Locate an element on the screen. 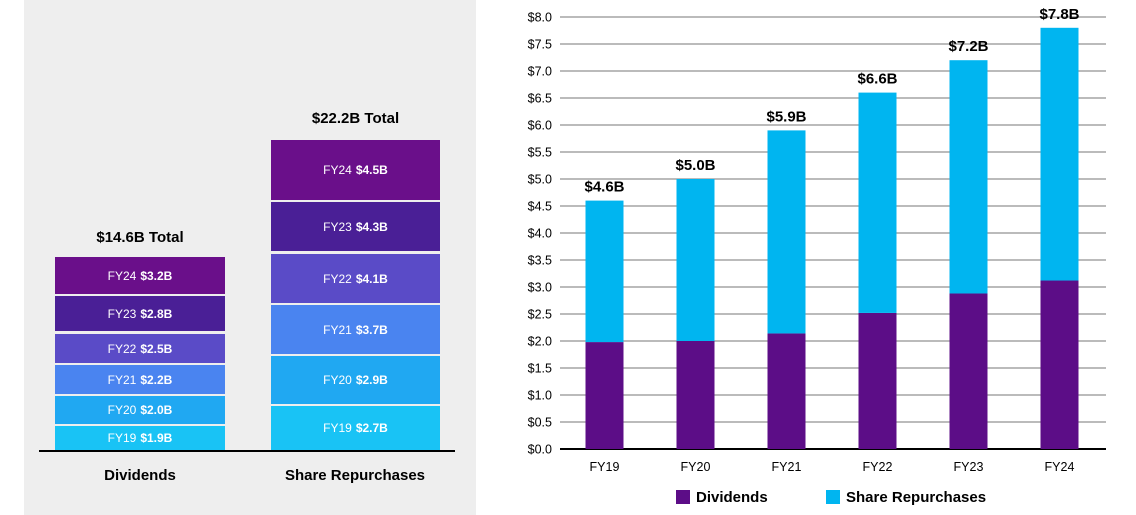 Image resolution: width=1136 pixels, height=515 pixels. segment-value: $4.1B is located at coordinates (371, 278).